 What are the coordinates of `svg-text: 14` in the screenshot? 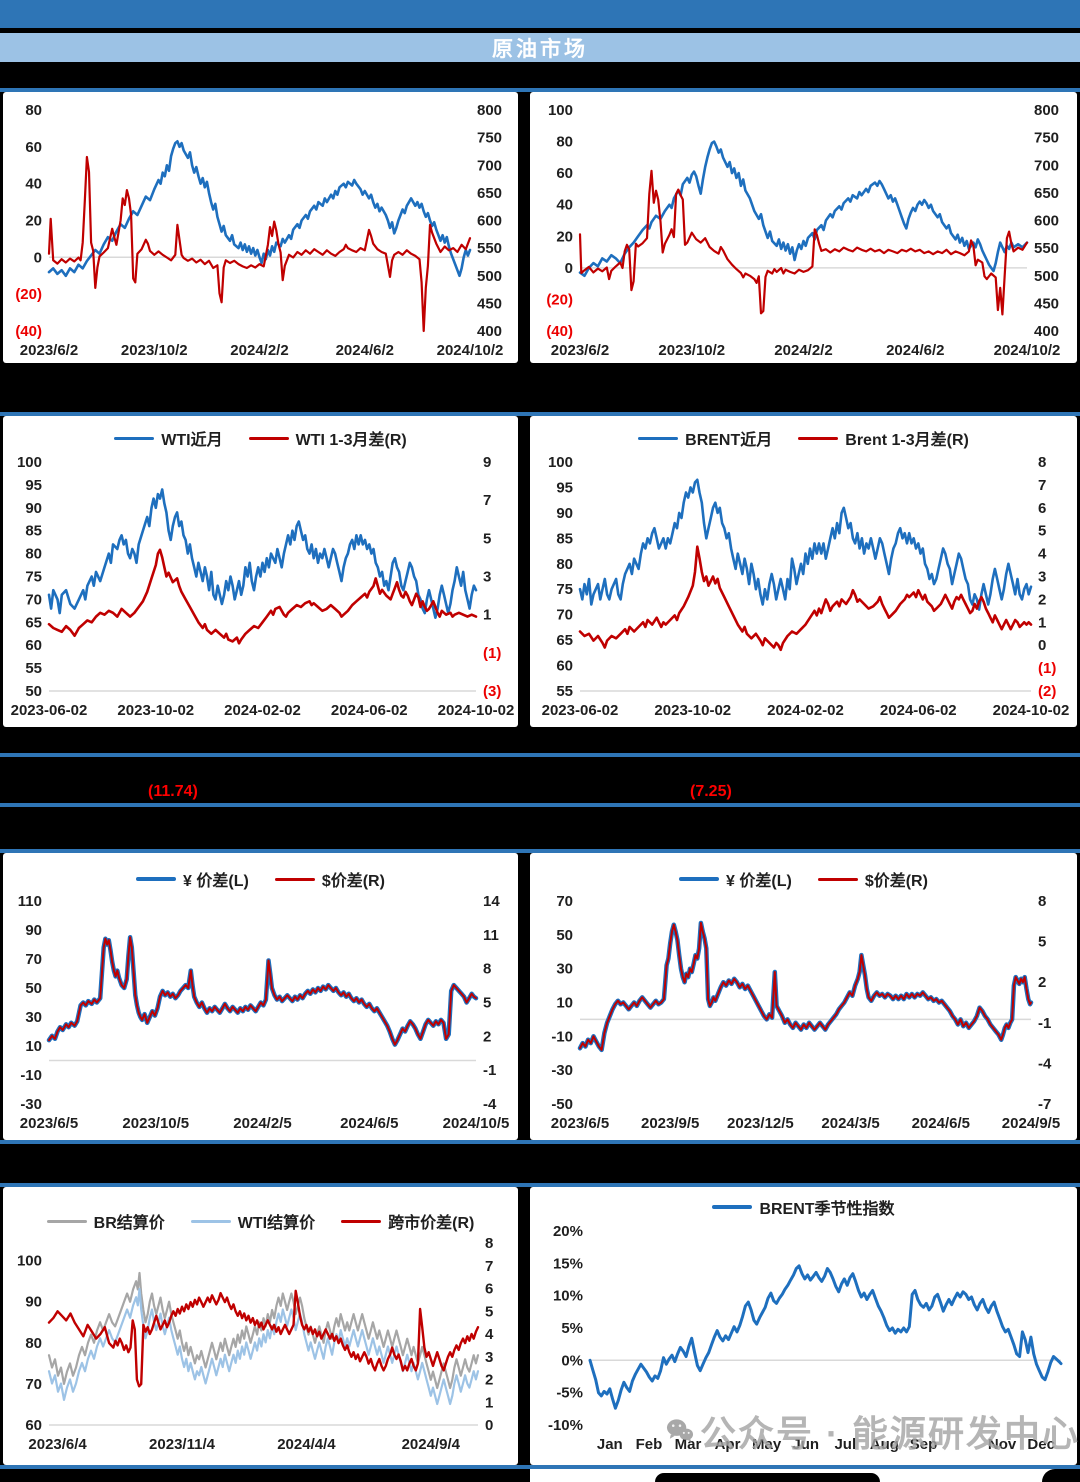 It's located at (491, 901).